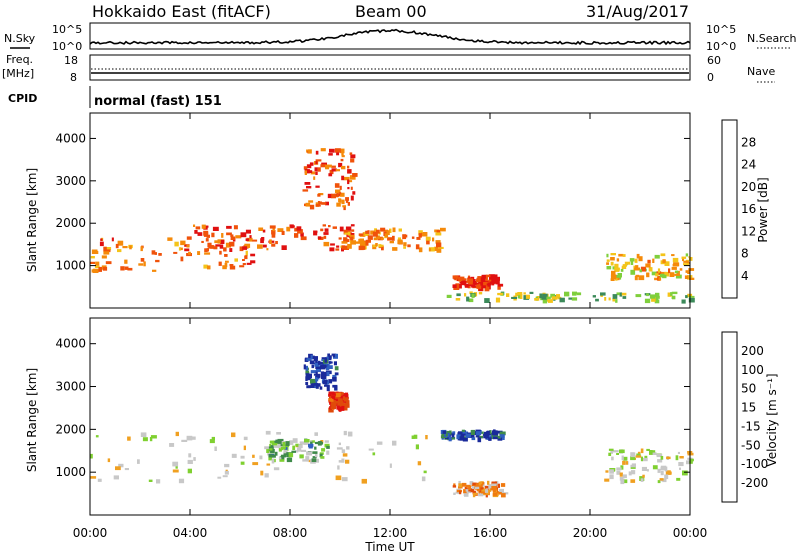 This screenshot has width=800, height=554. Describe the element at coordinates (752, 370) in the screenshot. I see `colorbar-tick-label: 100` at that location.